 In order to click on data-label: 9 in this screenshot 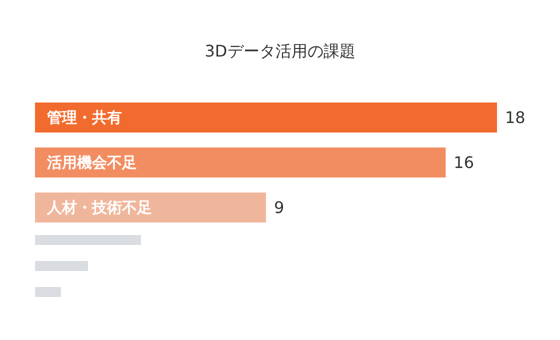, I will do `click(279, 207)`.